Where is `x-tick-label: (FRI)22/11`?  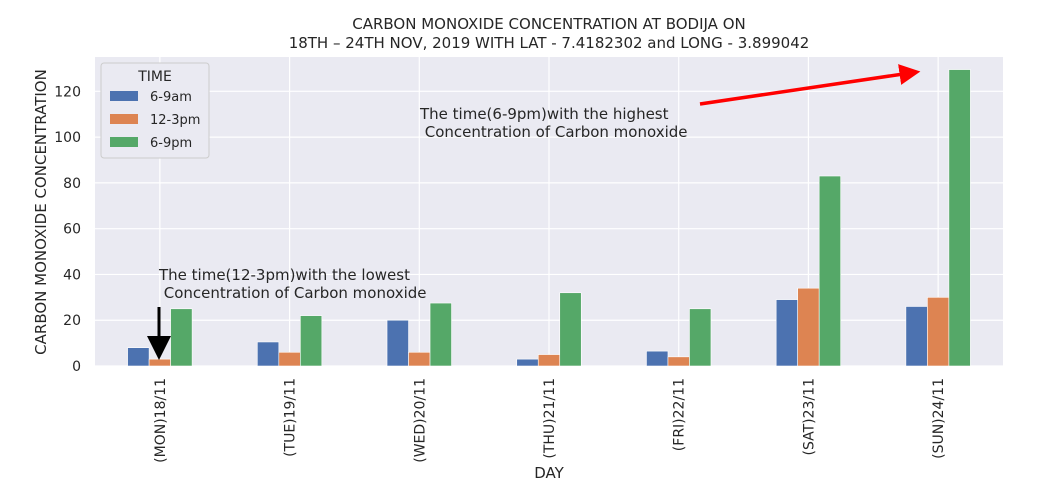 x-tick-label: (FRI)22/11 is located at coordinates (680, 414).